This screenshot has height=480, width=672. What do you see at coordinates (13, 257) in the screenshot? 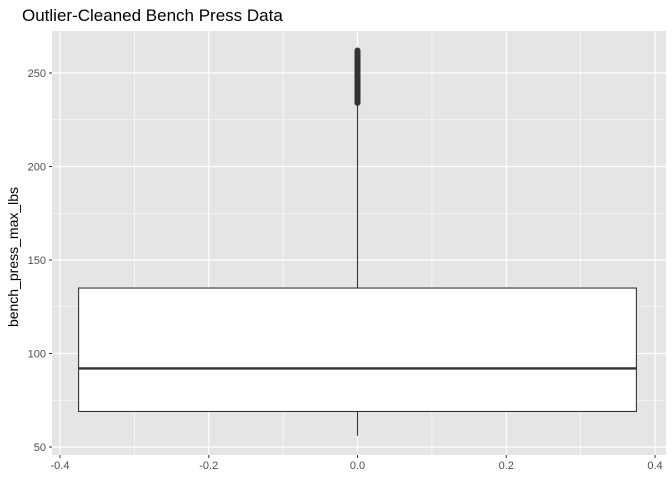
I see `y-axis-label: bench_press_max_lbs` at bounding box center [13, 257].